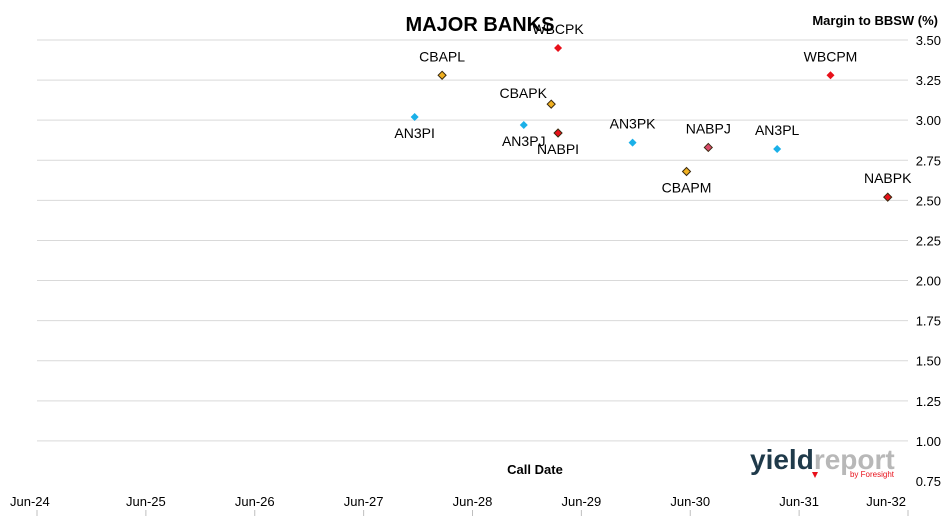 The height and width of the screenshot is (522, 944). Describe the element at coordinates (558, 48) in the screenshot. I see `point-wbcpk` at that location.